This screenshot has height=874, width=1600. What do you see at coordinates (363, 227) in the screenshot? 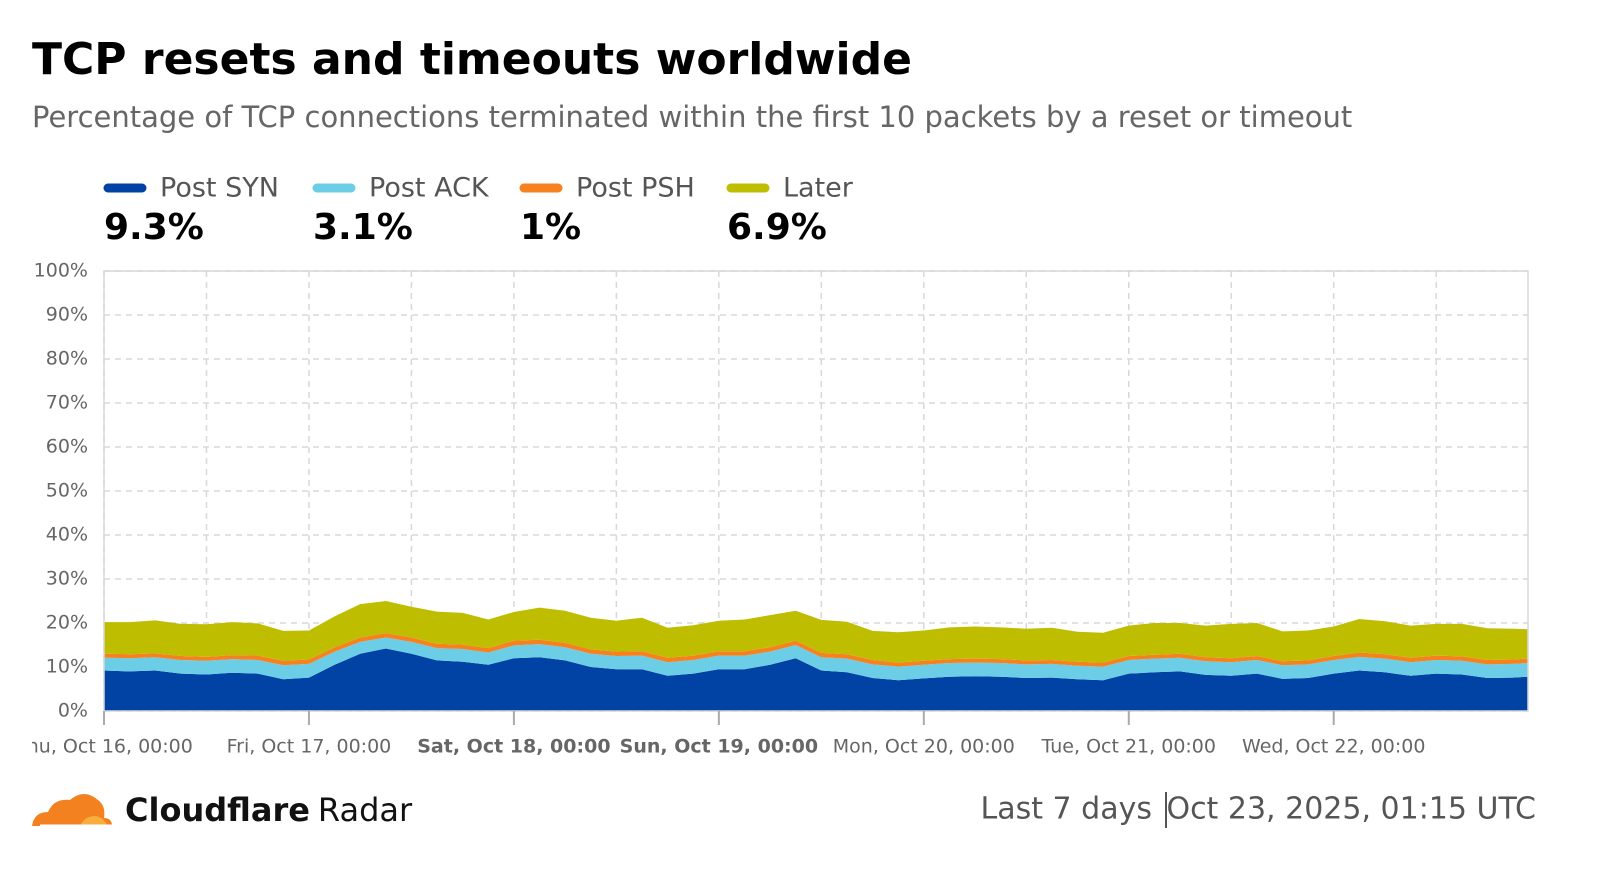
I see `legend-value: 3.1%` at bounding box center [363, 227].